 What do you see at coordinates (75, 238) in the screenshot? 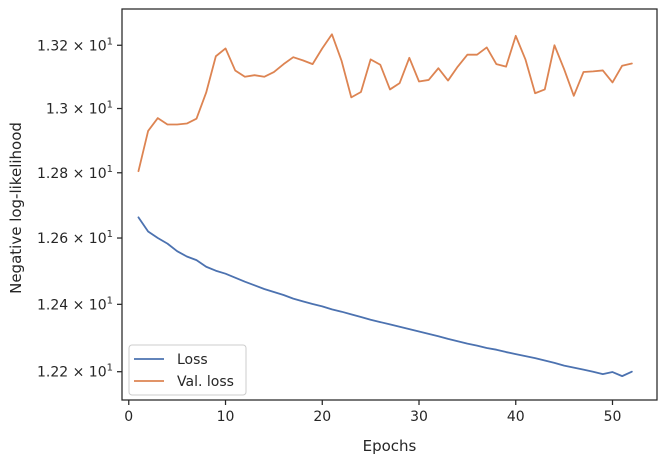
I see `y-tick-label: 1.26 × 10¹` at bounding box center [75, 238].